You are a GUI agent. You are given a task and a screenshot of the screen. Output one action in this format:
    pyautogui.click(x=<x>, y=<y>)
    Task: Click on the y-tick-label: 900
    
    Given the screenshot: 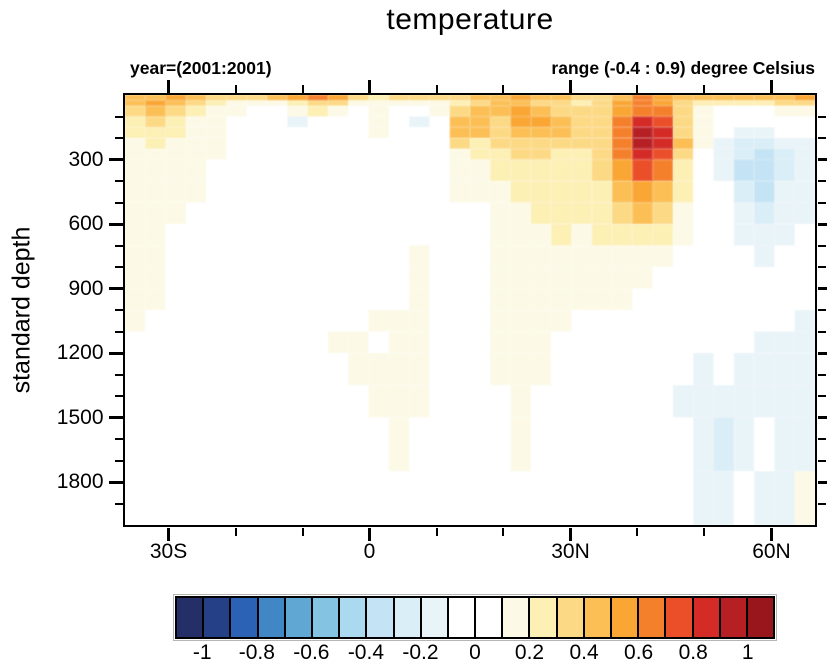 What is the action you would take?
    pyautogui.click(x=86, y=288)
    